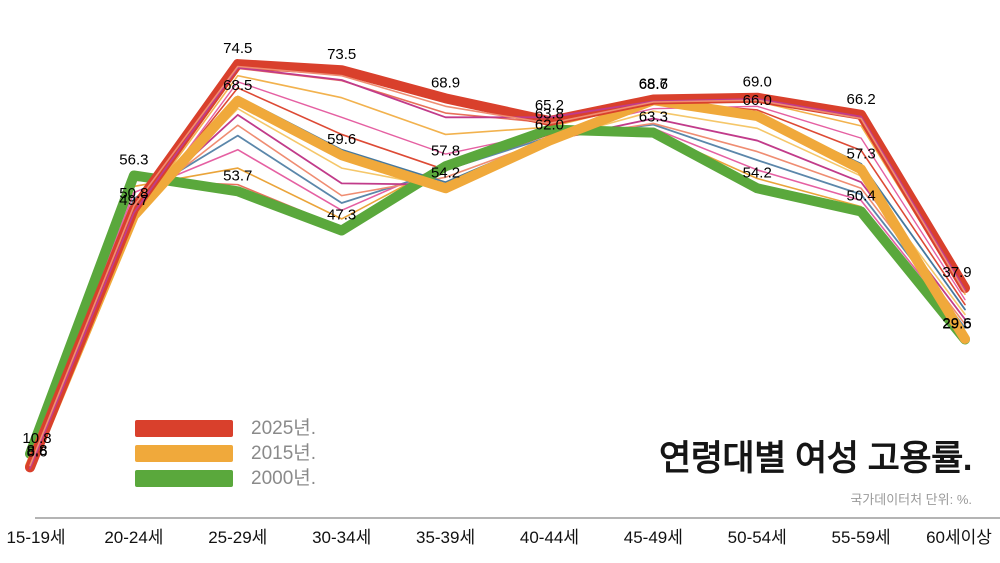  I want to click on value-label: 29.6, so click(956, 323).